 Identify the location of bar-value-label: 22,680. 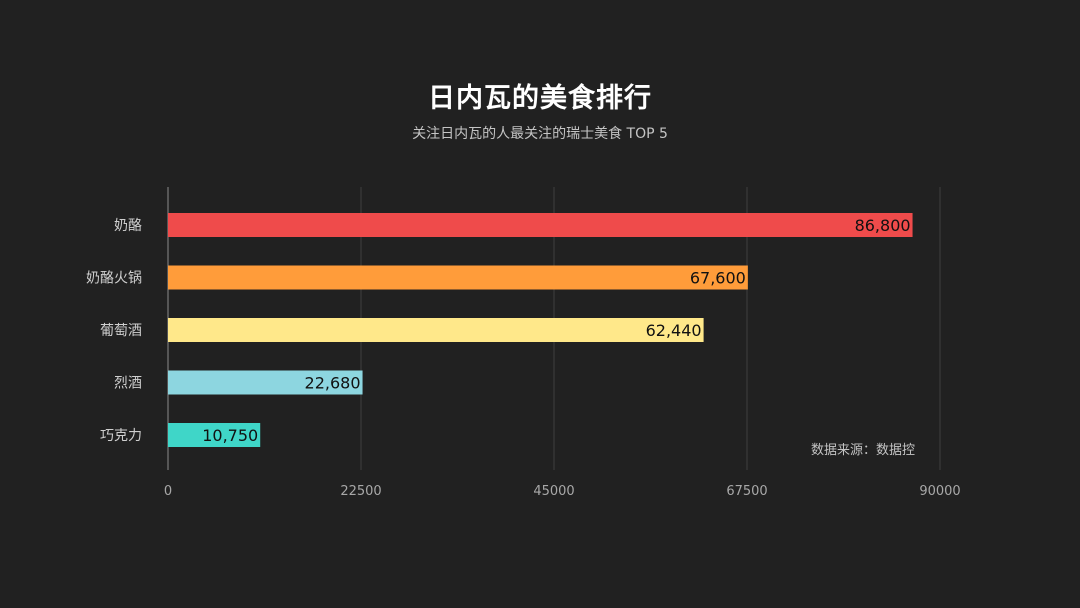
(333, 383).